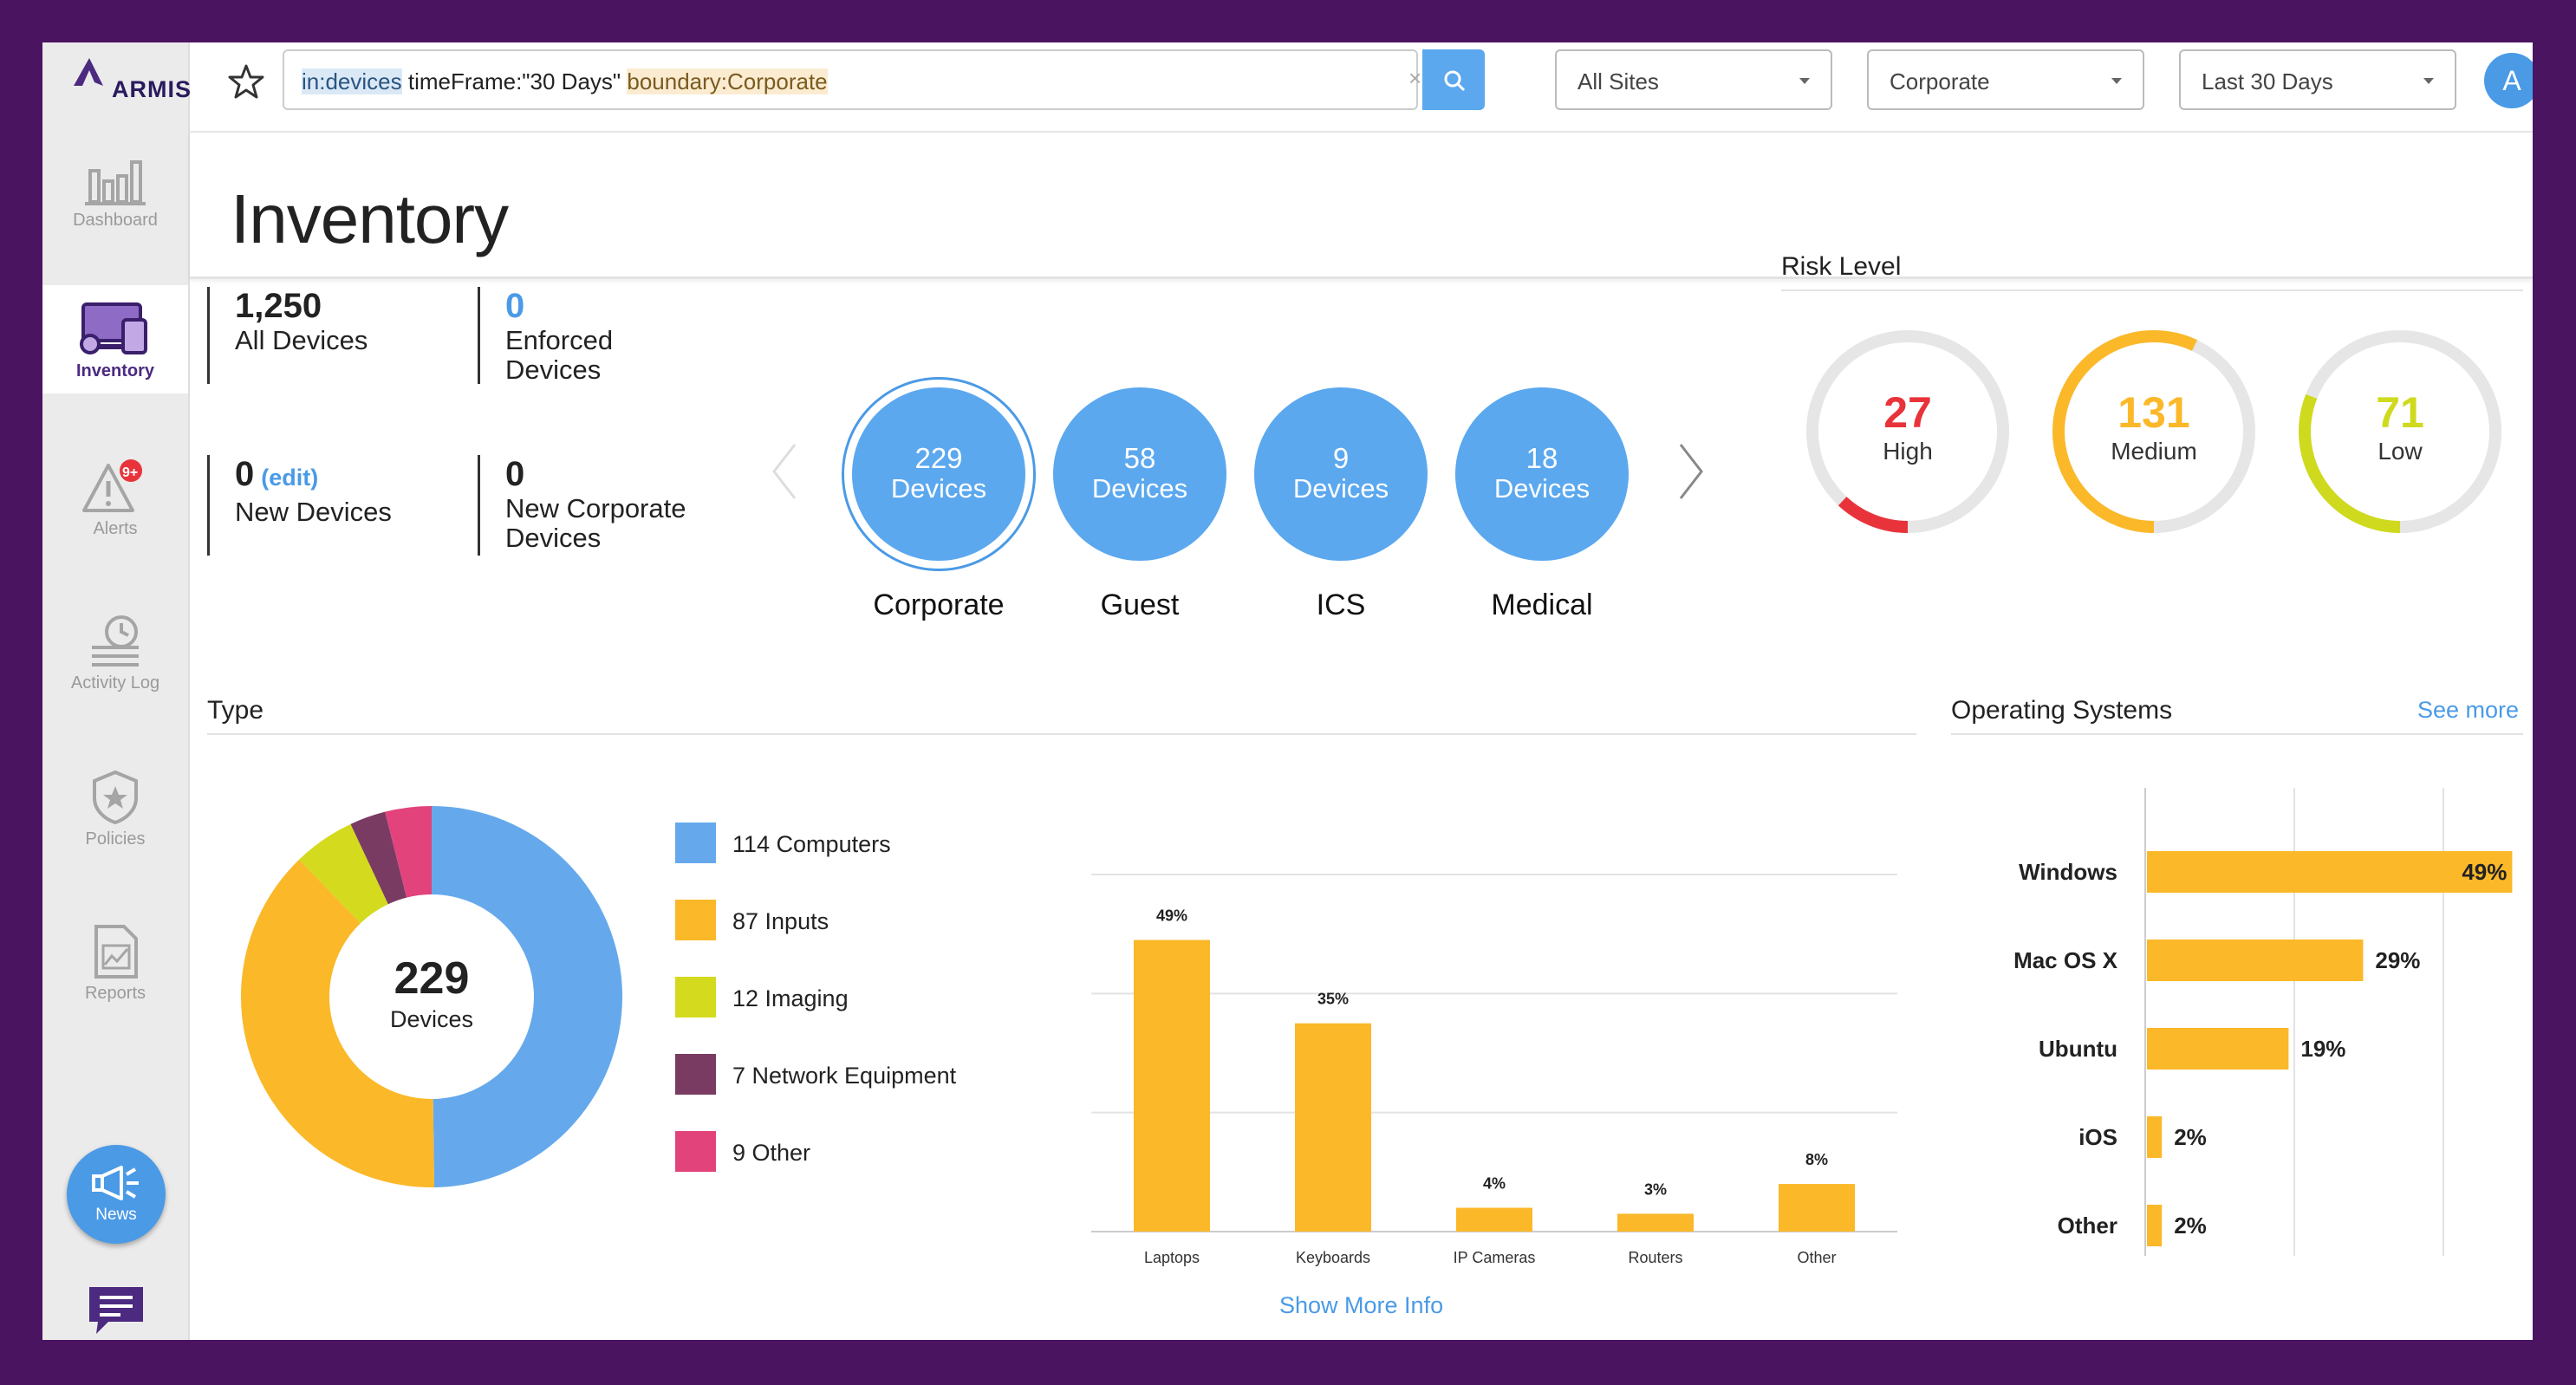 Image resolution: width=2576 pixels, height=1385 pixels. Describe the element at coordinates (116, 952) in the screenshot. I see `report-document-icon` at that location.